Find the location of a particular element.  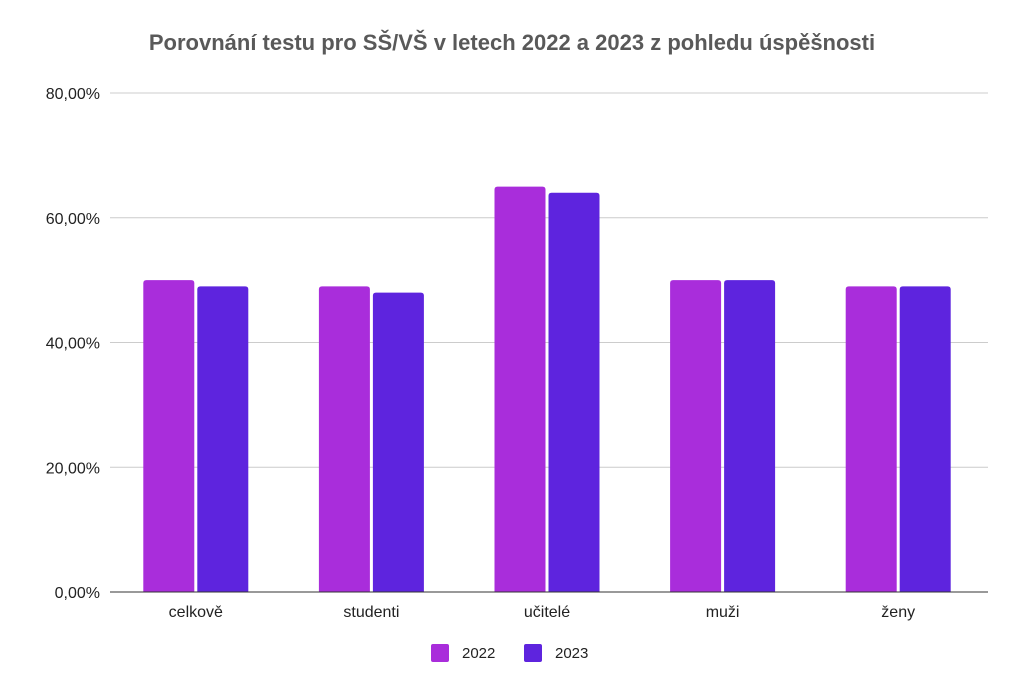

y-axis-ticks: 0,00% 20,00% 40,00% 60,00% 80,00% is located at coordinates (73, 344).